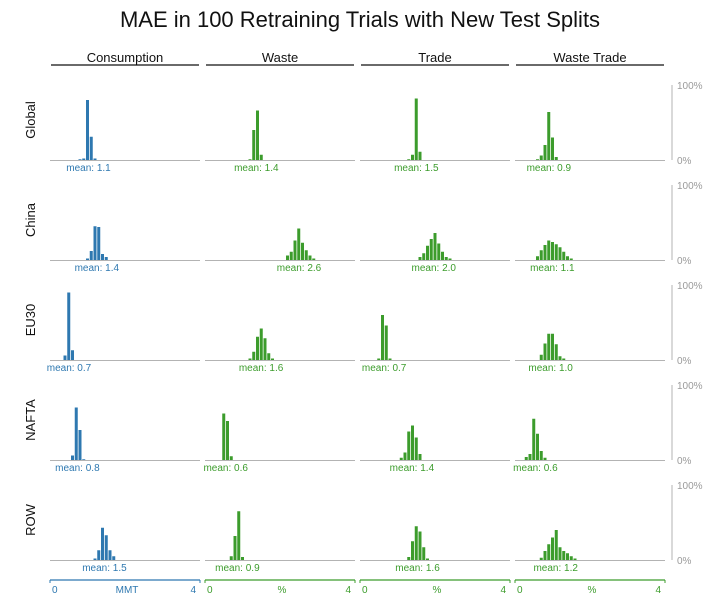 Image resolution: width=720 pixels, height=600 pixels. I want to click on mean-label: mean: 1.5, so click(416, 168).